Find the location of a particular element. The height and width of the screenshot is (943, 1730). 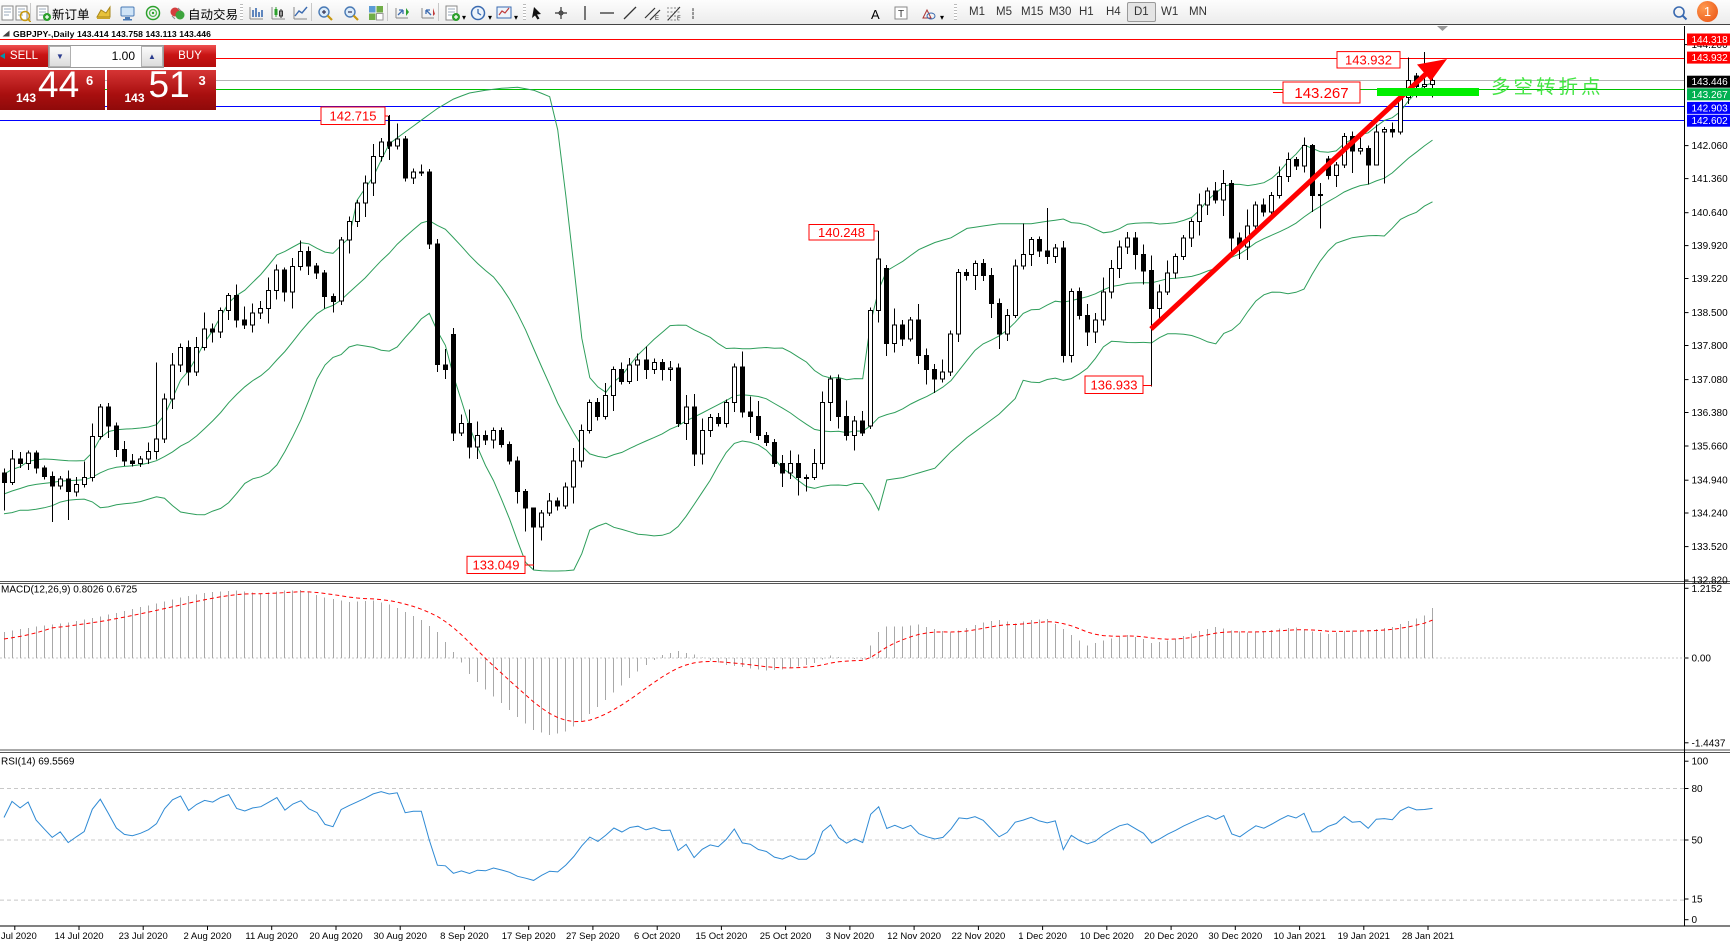

svg-text: 142.715 is located at coordinates (353, 115).